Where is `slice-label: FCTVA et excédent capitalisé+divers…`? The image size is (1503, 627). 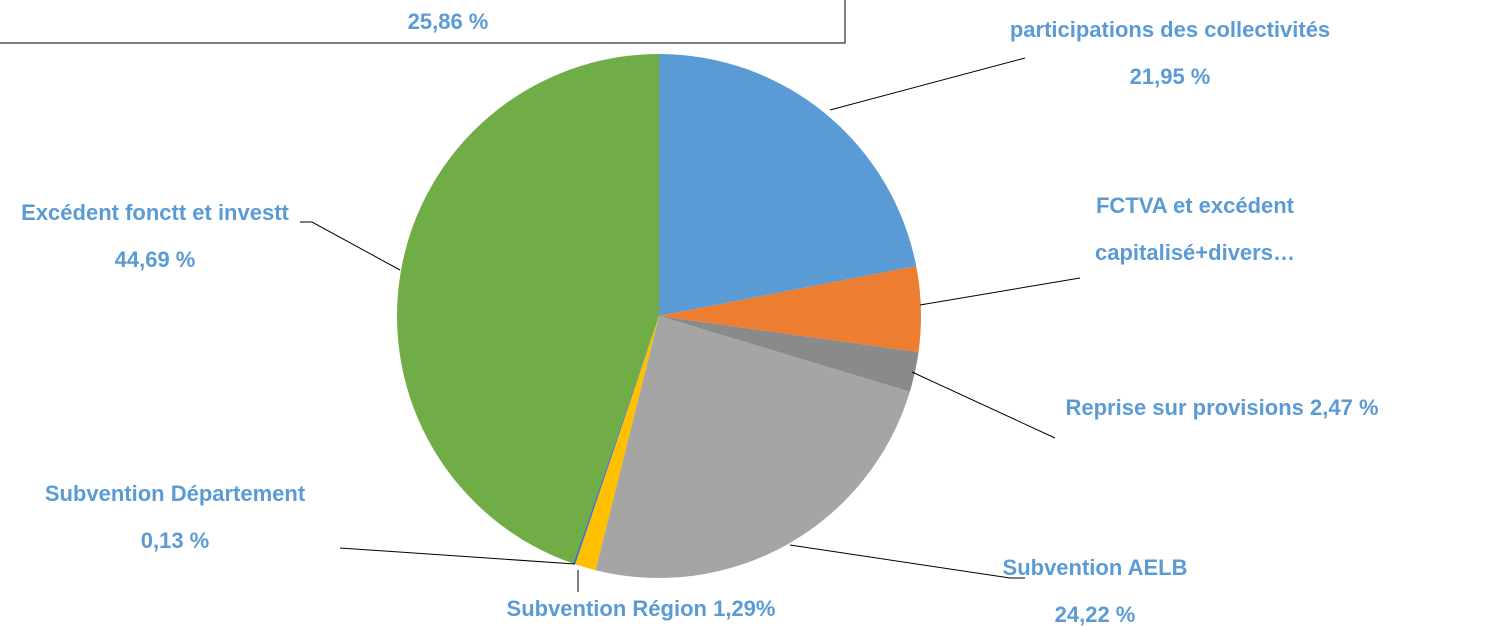 slice-label: FCTVA et excédent capitalisé+divers… is located at coordinates (1195, 229).